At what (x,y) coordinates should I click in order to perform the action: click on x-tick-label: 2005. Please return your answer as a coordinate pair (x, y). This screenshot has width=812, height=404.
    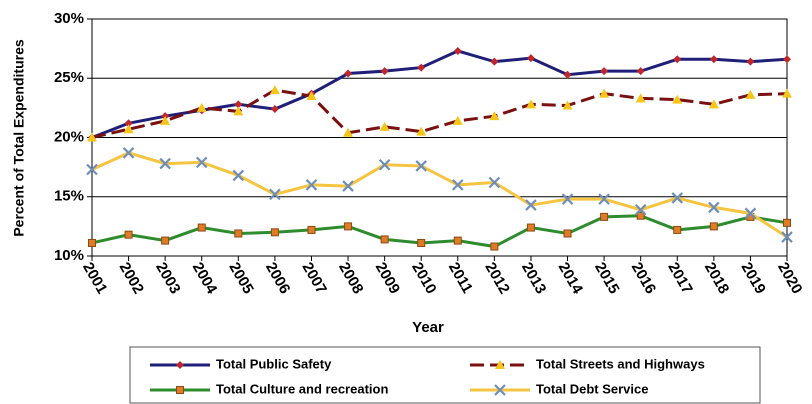
    Looking at the image, I should click on (240, 277).